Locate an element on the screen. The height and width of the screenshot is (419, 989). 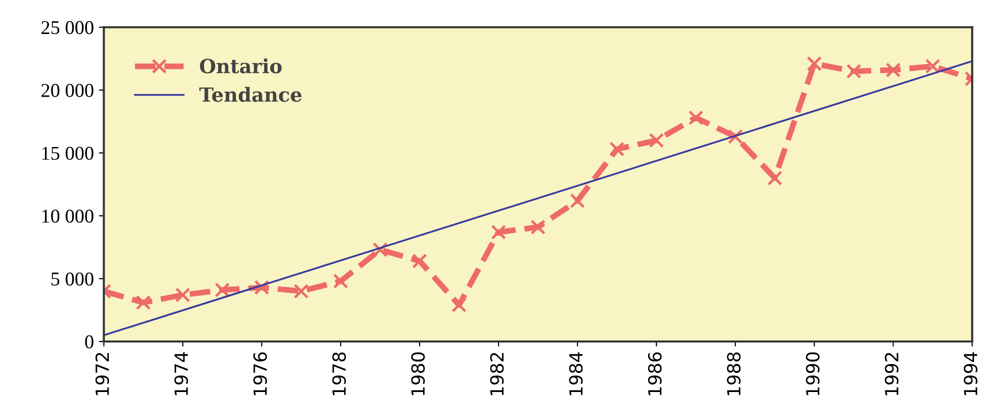
y-tick-label: 25 000 is located at coordinates (68, 27).